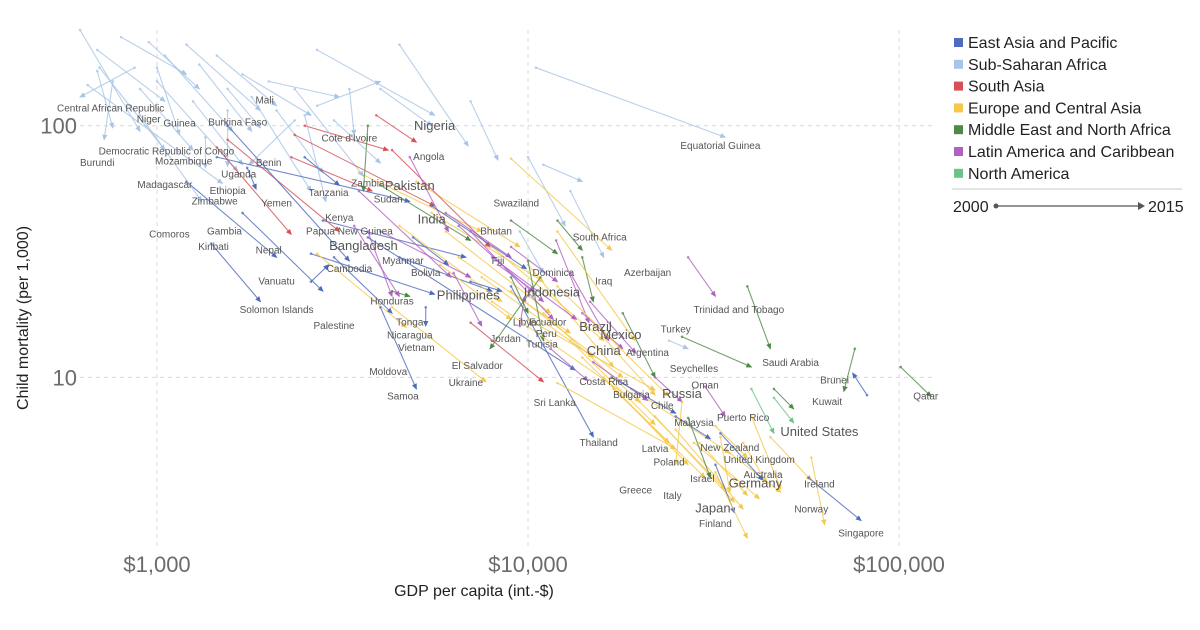 The width and height of the screenshot is (1200, 630). What do you see at coordinates (439, 345) in the screenshot?
I see `trajectory-ukraine` at bounding box center [439, 345].